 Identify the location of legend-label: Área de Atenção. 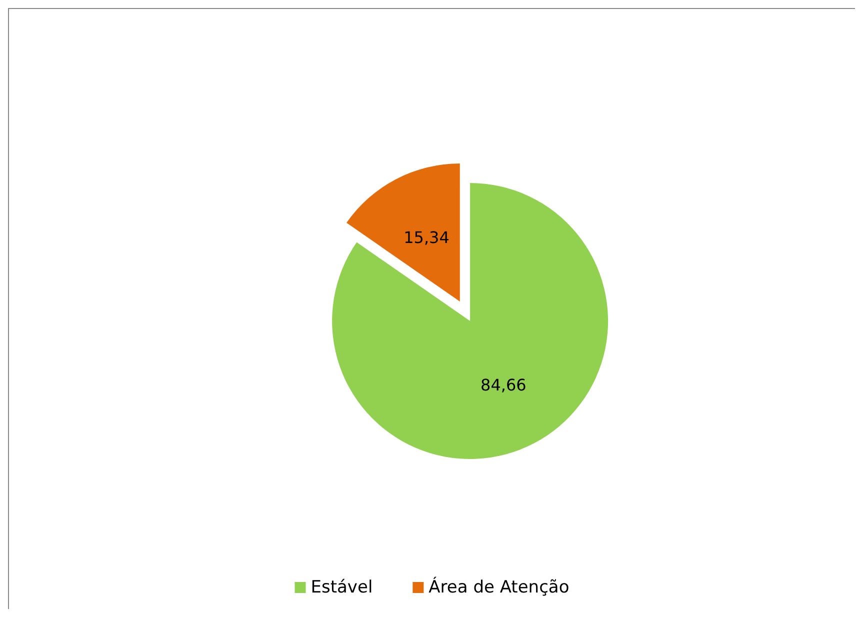
(499, 587).